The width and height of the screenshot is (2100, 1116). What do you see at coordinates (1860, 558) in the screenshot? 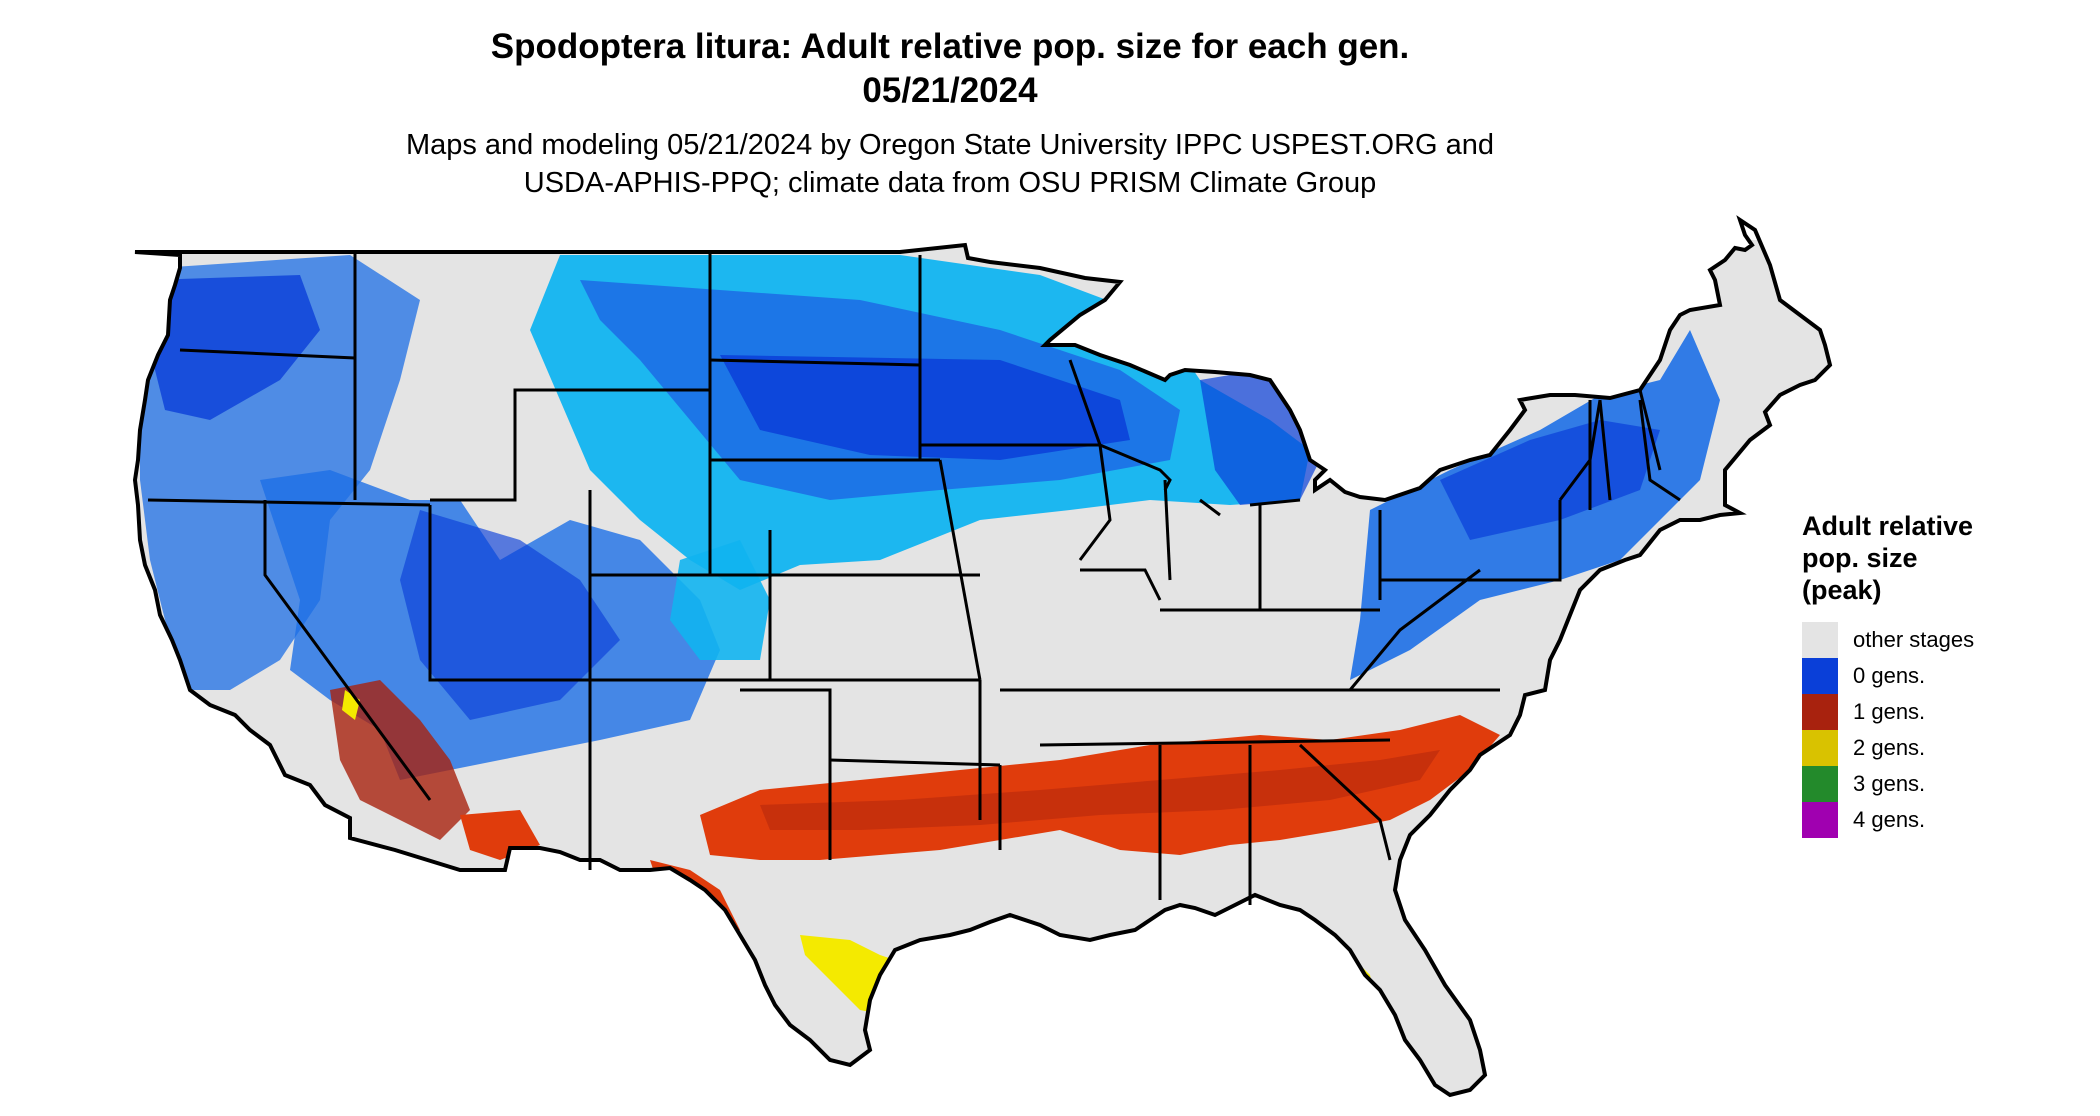
I see `legend-title-line: pop. size` at bounding box center [1860, 558].